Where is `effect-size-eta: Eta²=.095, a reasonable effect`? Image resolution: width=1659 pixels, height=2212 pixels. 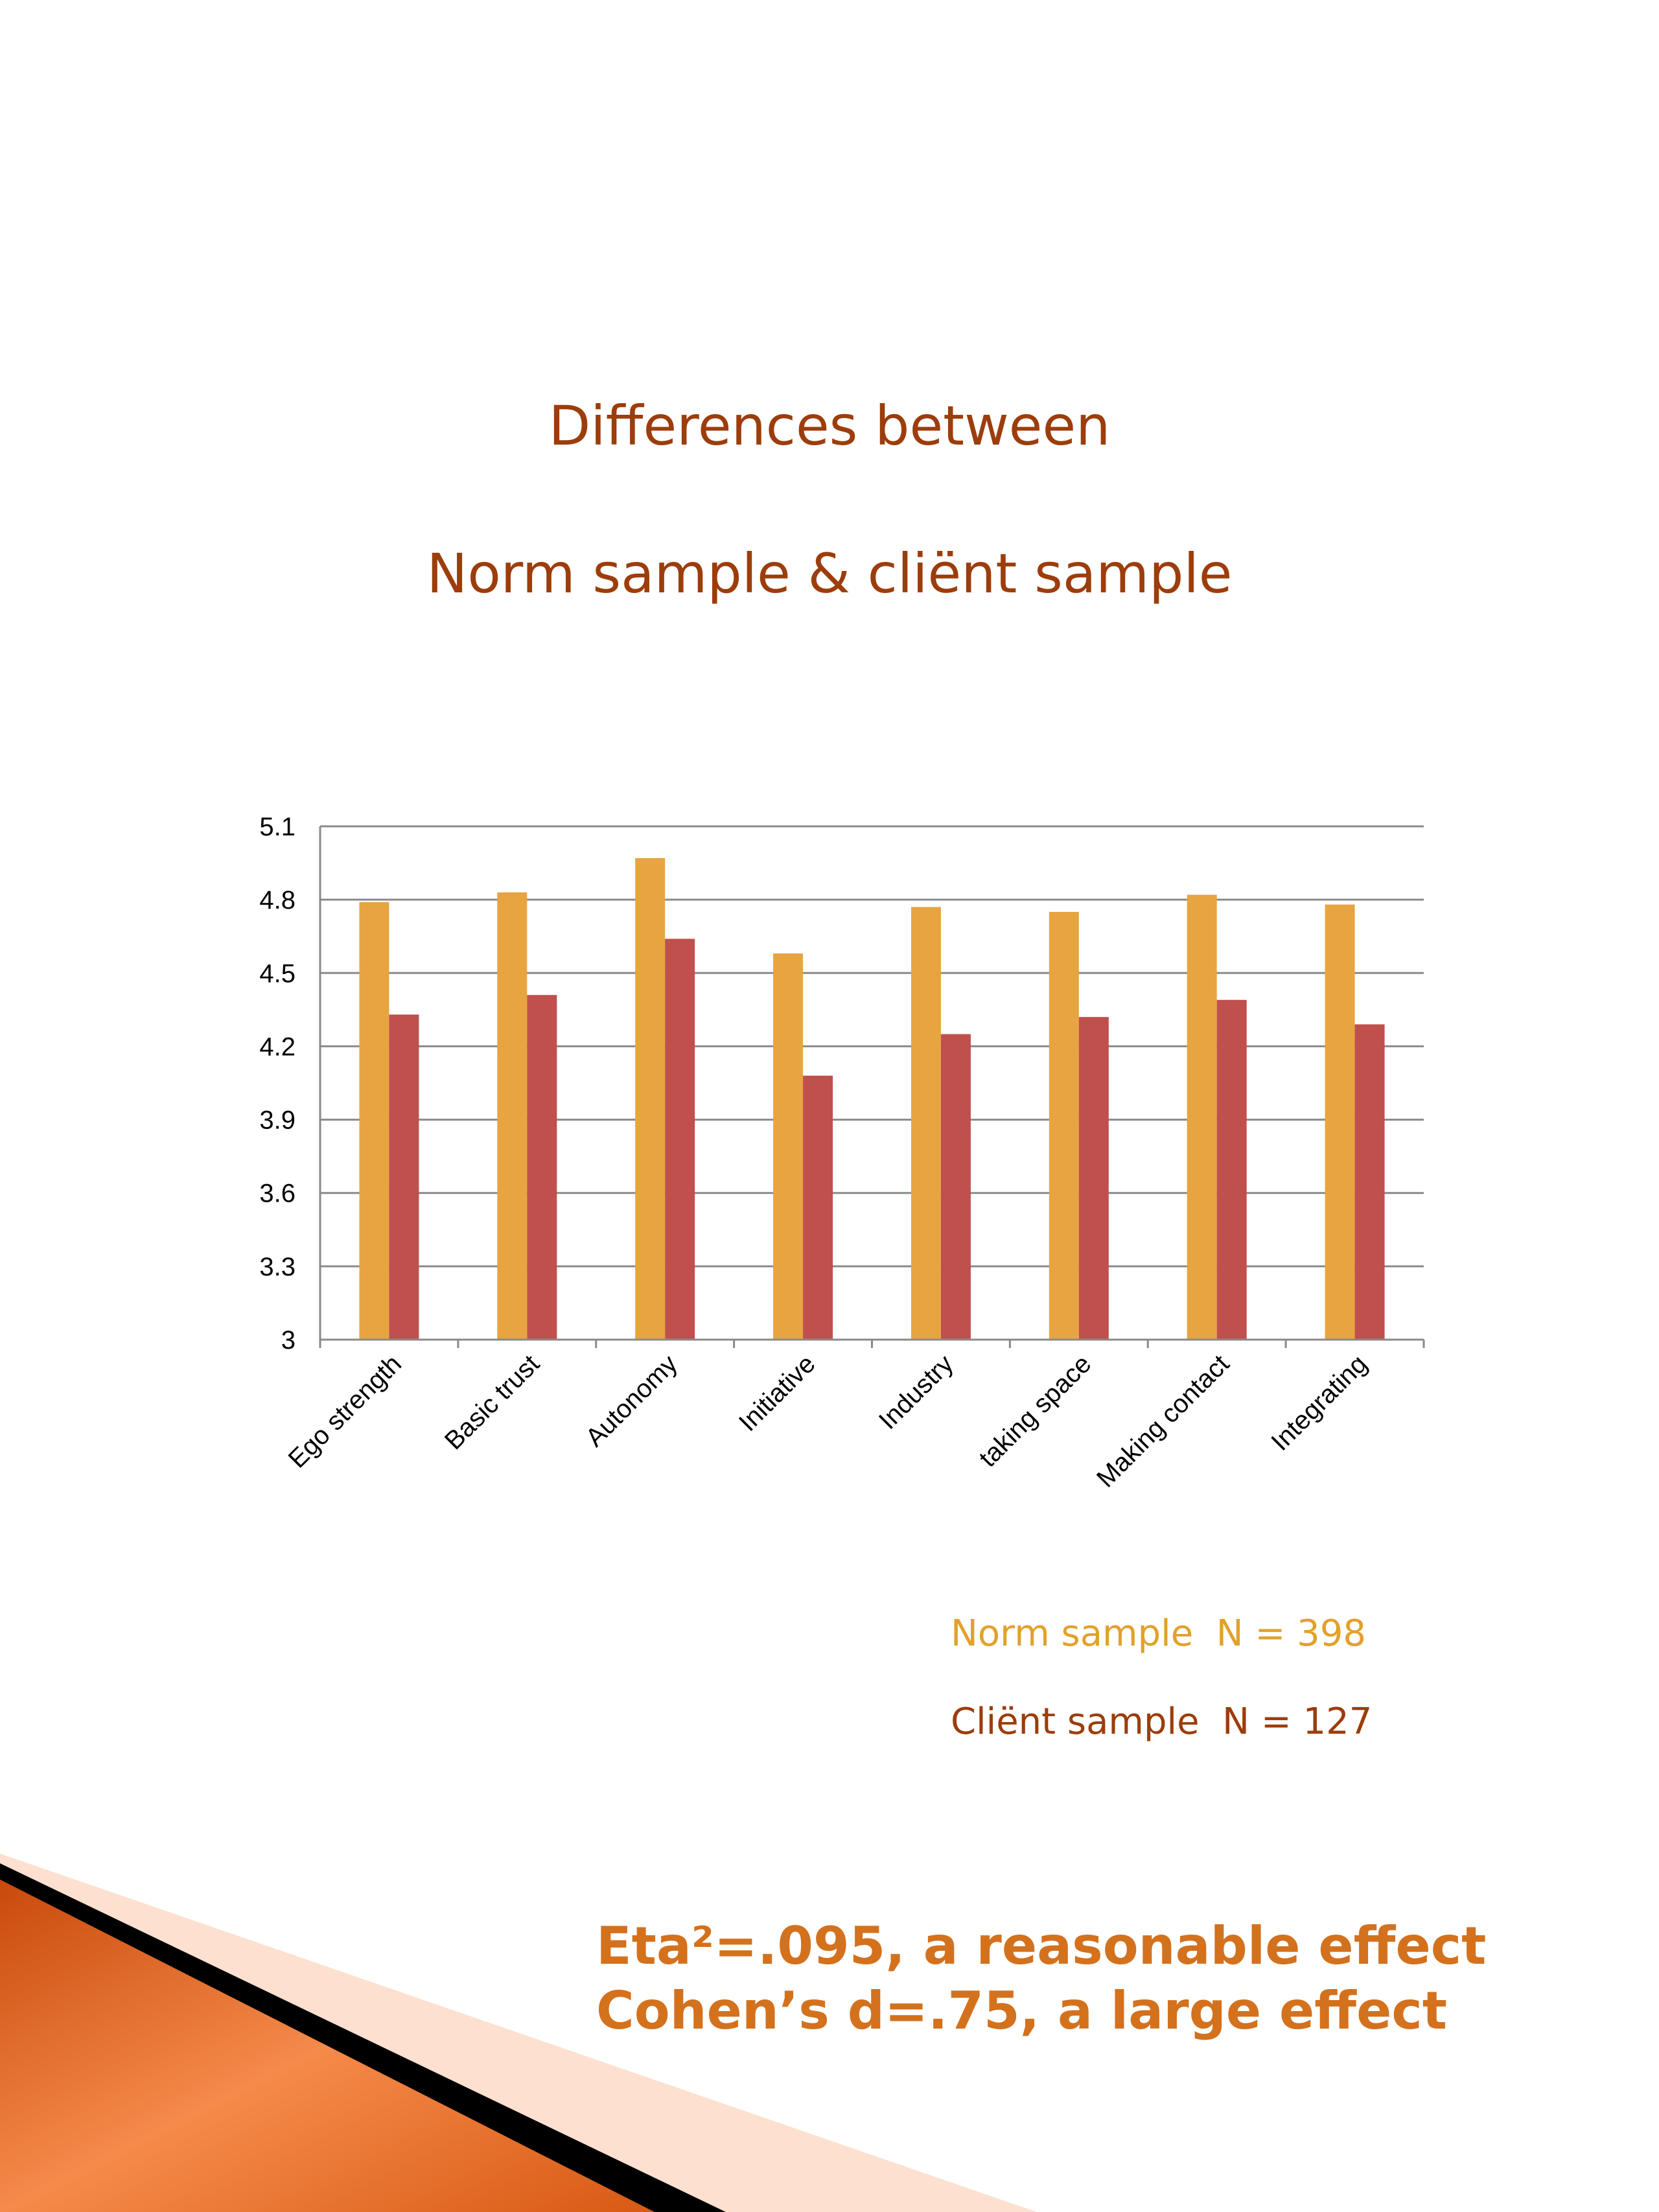 effect-size-eta: Eta²=.095, a reasonable effect is located at coordinates (1042, 1946).